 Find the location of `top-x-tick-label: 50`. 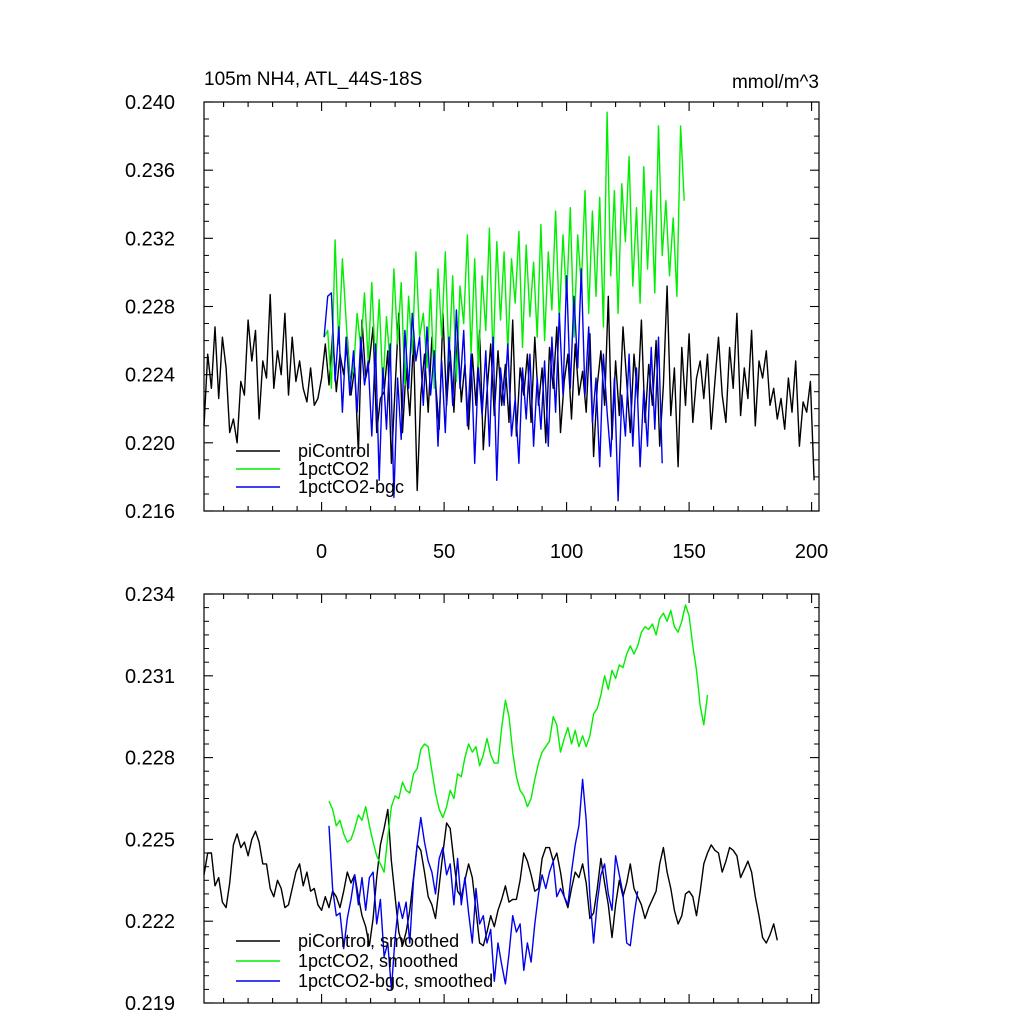

top-x-tick-label: 50 is located at coordinates (444, 552).